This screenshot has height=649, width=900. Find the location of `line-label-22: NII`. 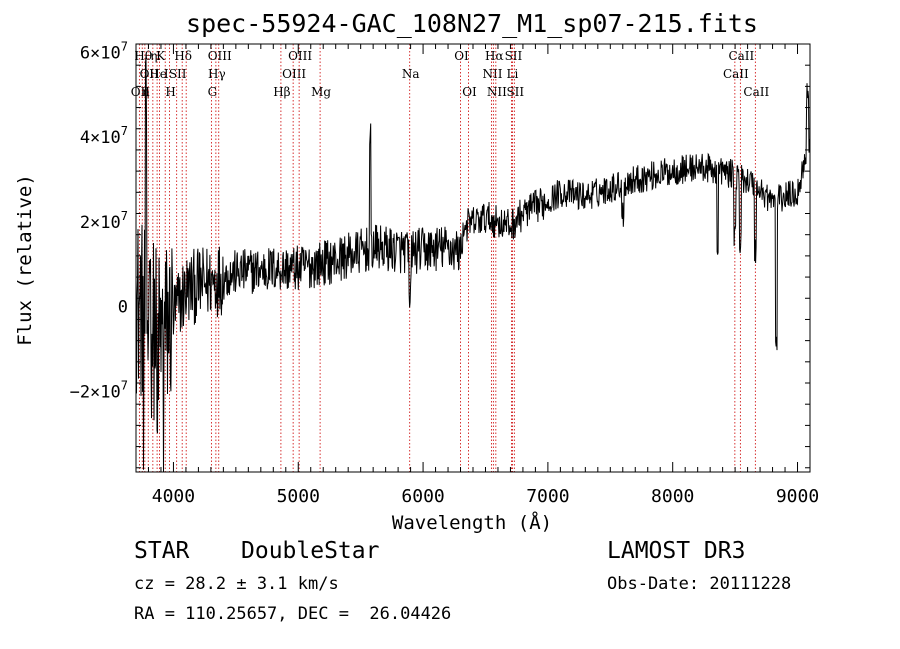

line-label-22: NII is located at coordinates (492, 74).